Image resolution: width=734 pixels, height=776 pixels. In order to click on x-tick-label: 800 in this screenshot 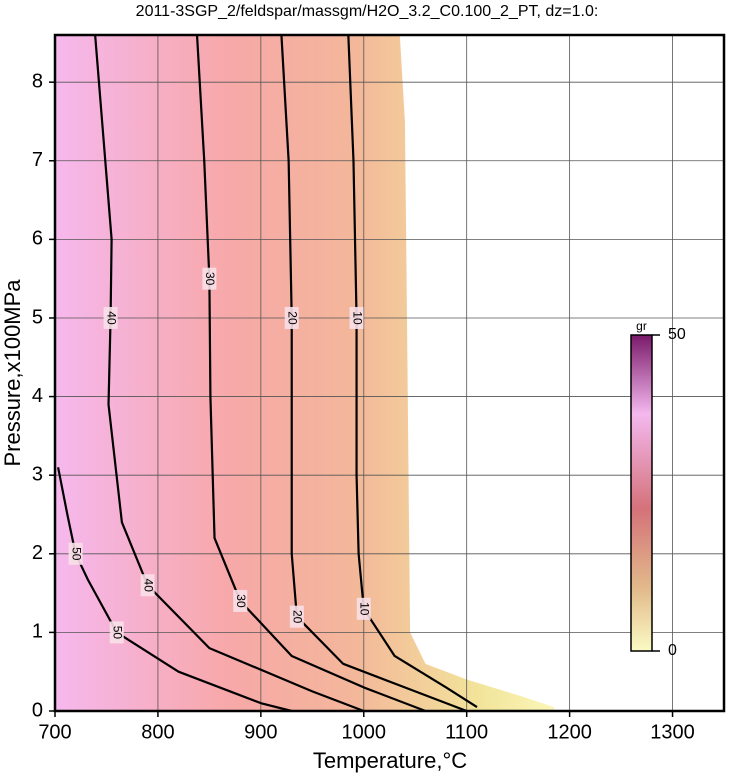, I will do `click(157, 732)`.